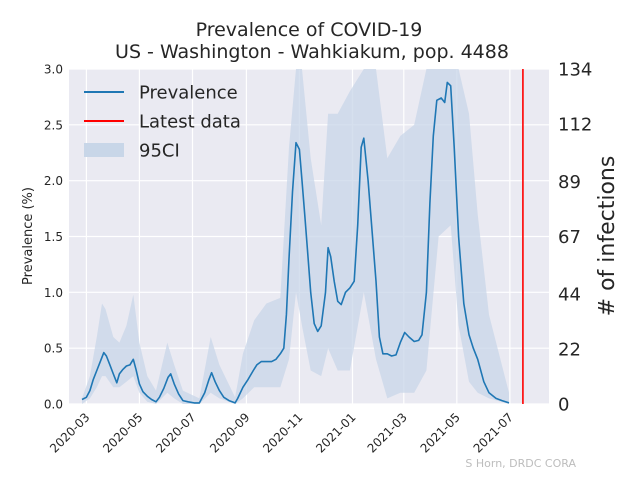 The width and height of the screenshot is (640, 484). Describe the element at coordinates (493, 432) in the screenshot. I see `x-tick-label: 2021-07` at that location.